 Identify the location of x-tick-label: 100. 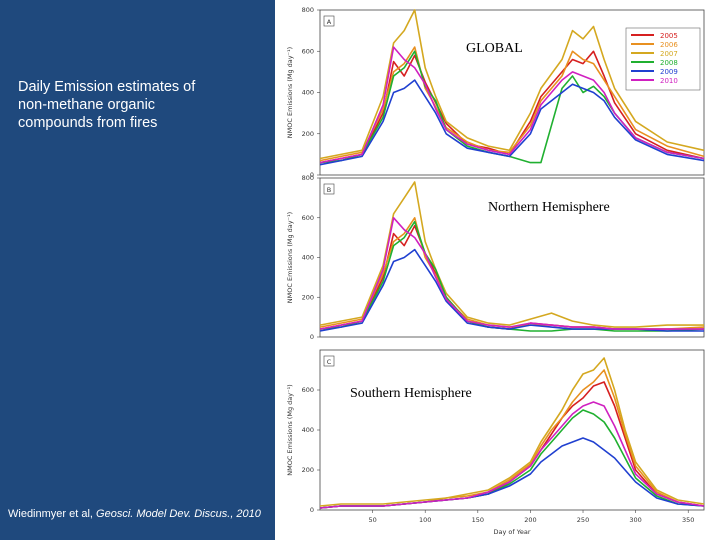
(425, 520).